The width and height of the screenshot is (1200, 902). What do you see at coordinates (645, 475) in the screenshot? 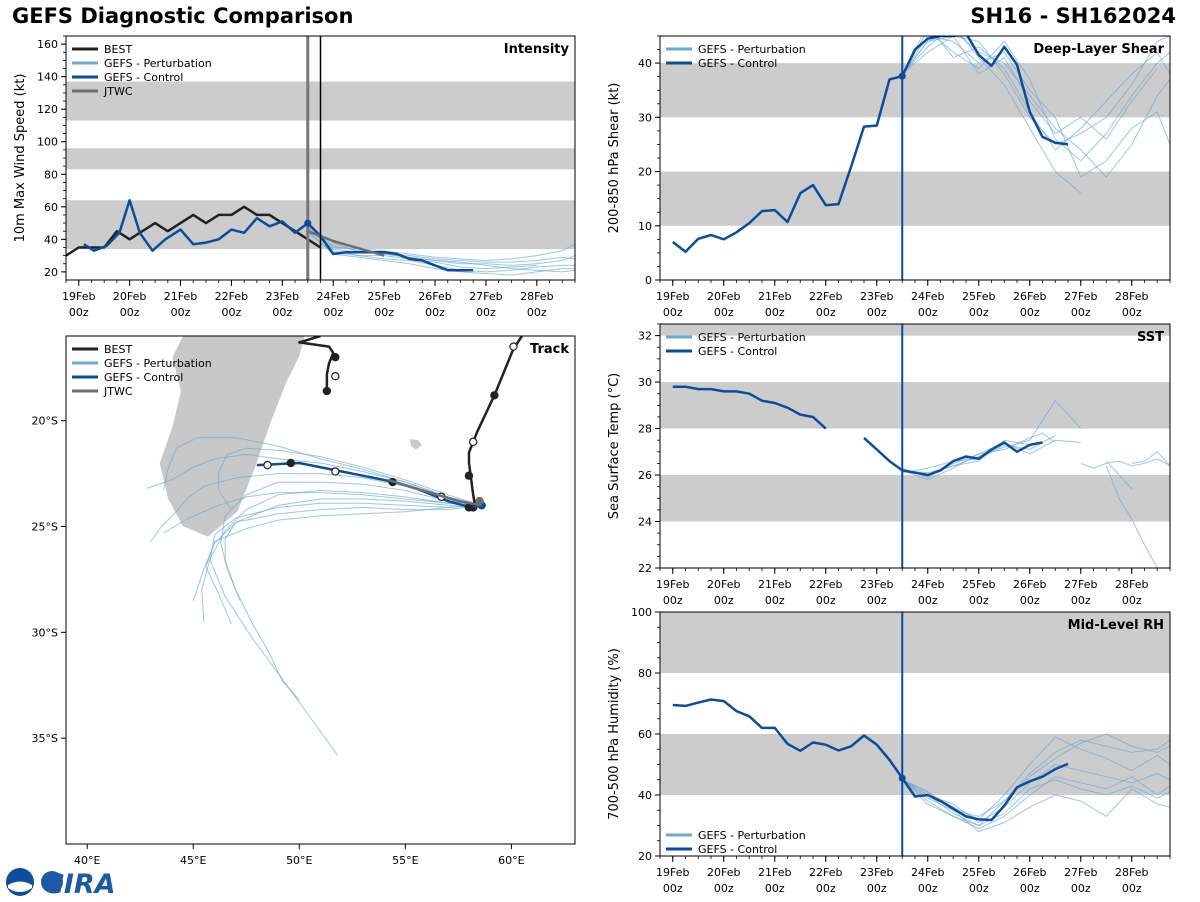
I see `y-tick-label: 26` at bounding box center [645, 475].